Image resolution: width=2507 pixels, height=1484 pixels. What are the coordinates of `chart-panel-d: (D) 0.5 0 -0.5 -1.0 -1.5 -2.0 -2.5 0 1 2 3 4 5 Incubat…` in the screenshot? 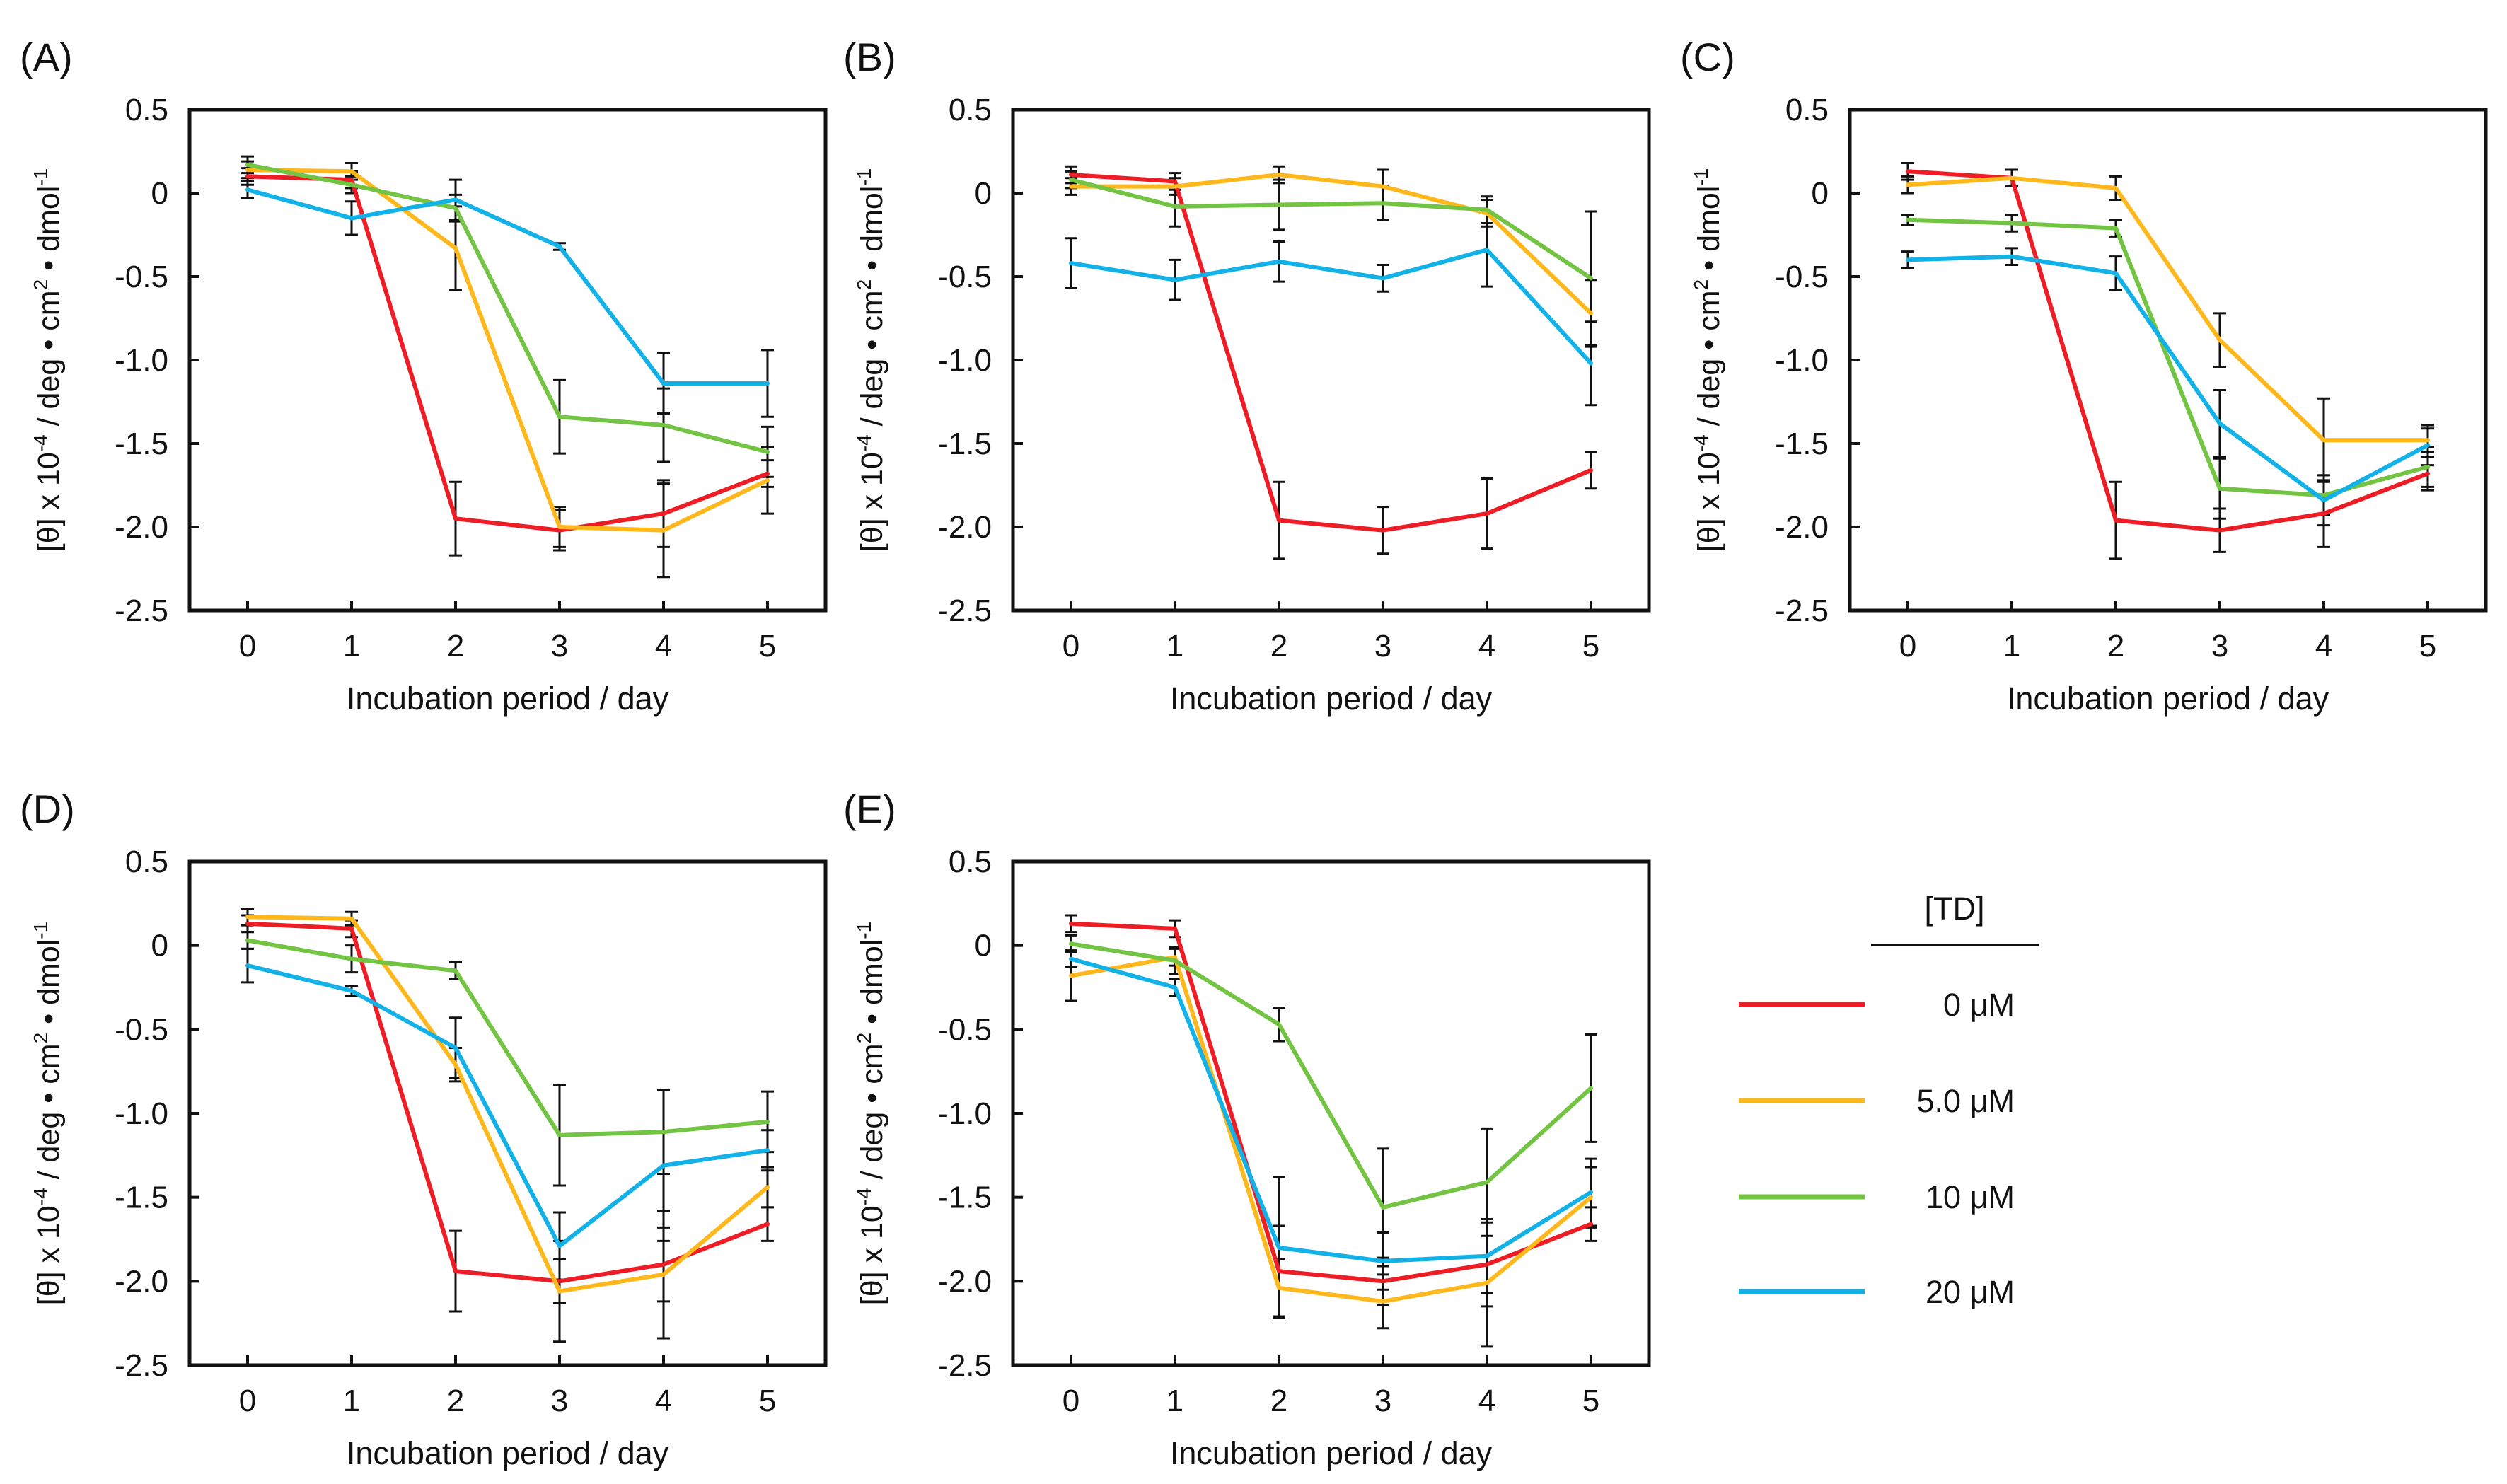 It's located at (424, 1129).